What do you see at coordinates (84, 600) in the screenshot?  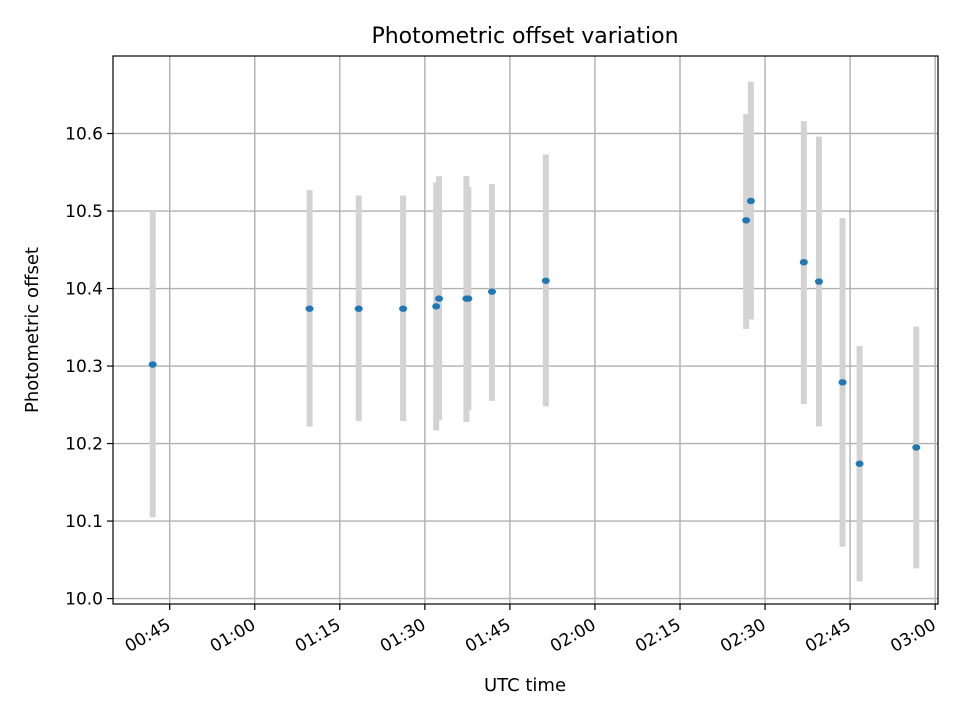 I see `y-tick-label: 10.0` at bounding box center [84, 600].